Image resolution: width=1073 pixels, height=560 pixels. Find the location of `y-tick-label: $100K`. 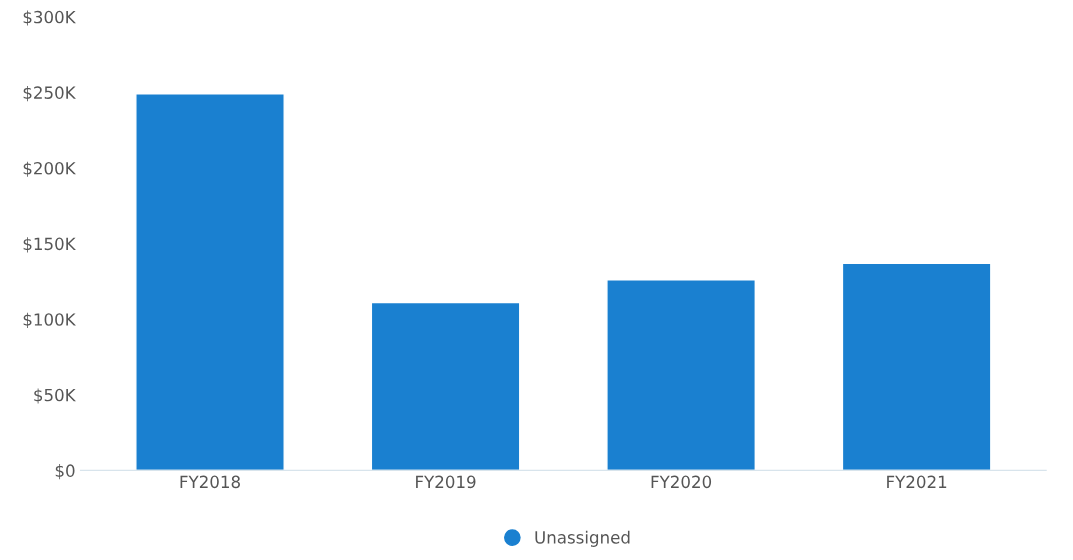

y-tick-label: $100K is located at coordinates (49, 320).